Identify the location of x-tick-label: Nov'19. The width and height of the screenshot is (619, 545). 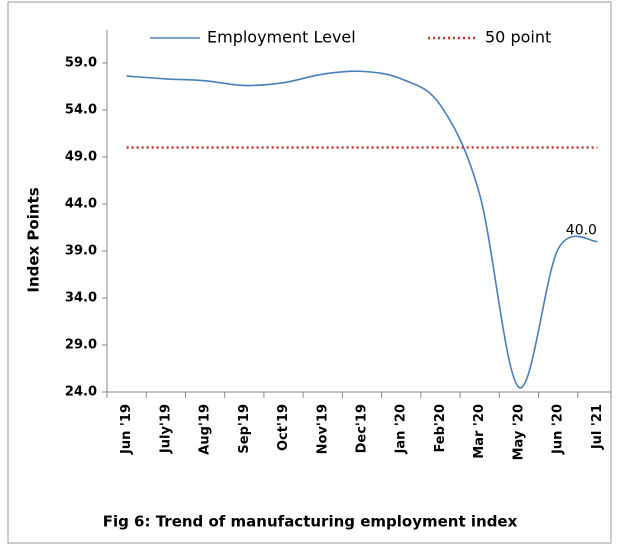
(322, 429).